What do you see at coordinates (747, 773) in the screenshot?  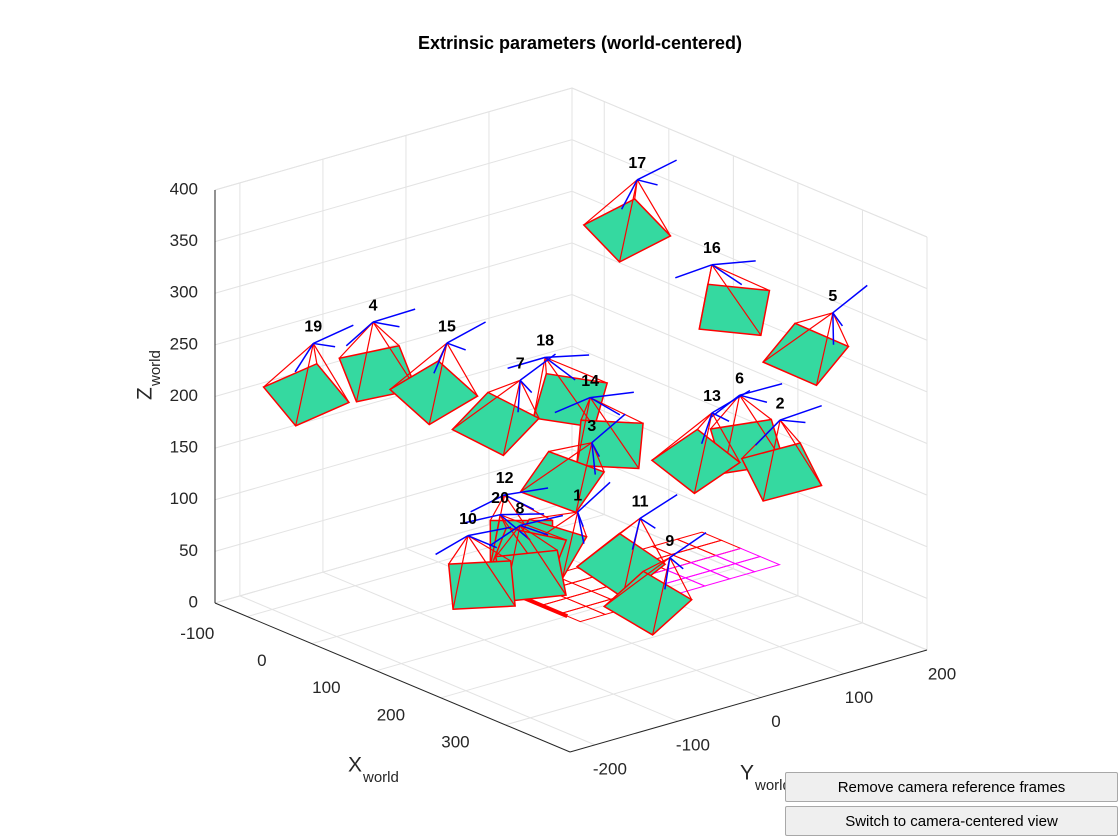 I see `y-axis-label: Y` at bounding box center [747, 773].